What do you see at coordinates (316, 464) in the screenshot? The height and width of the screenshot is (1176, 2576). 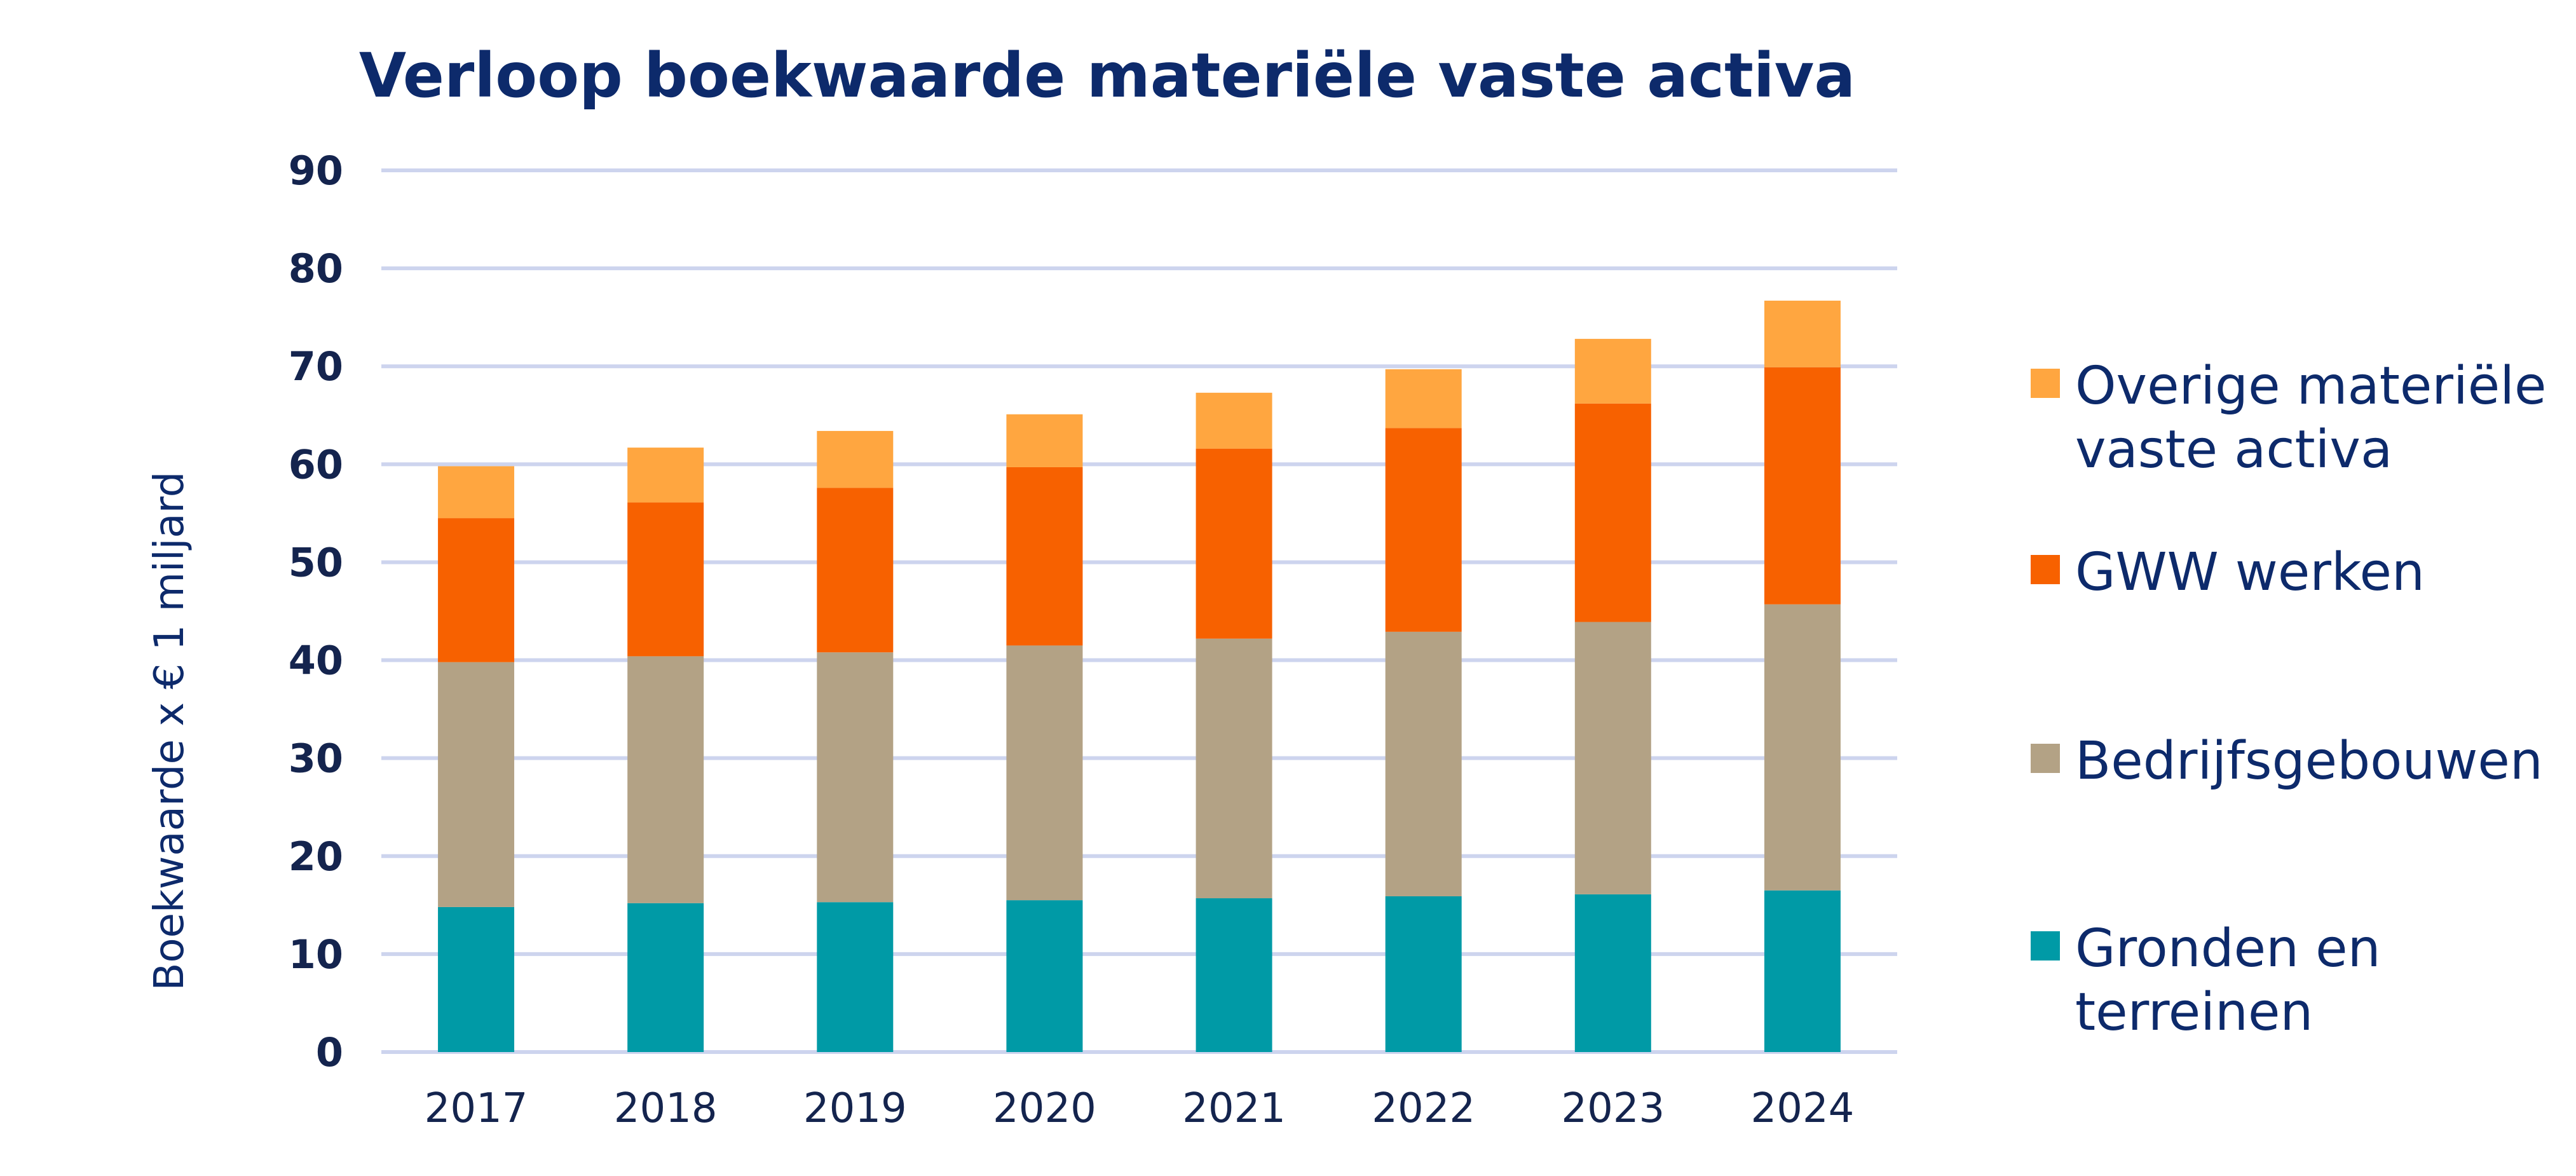 I see `y-tick-label: 60` at bounding box center [316, 464].